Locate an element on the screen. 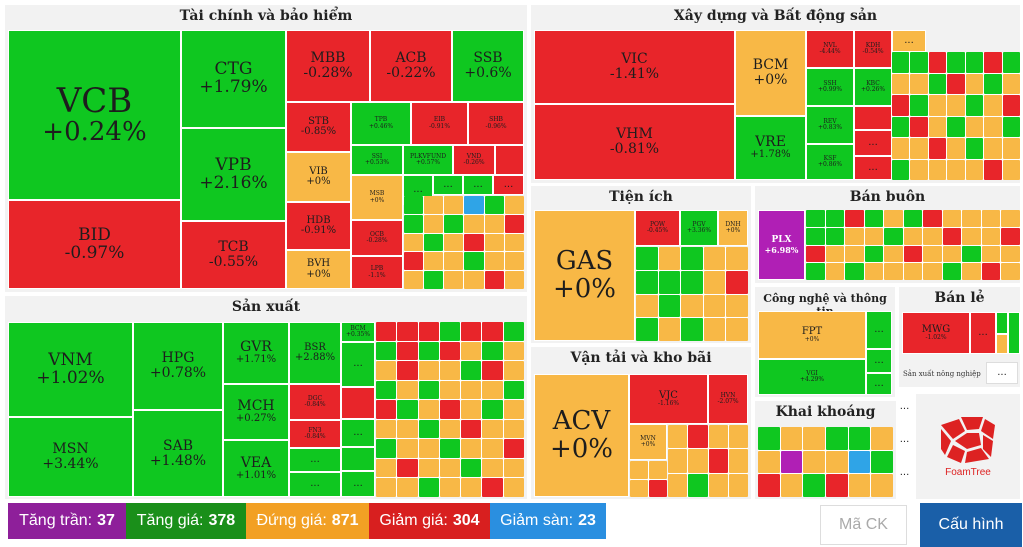 The width and height of the screenshot is (1023, 547). tile-tpb: TPB +0.46% is located at coordinates (381, 123).